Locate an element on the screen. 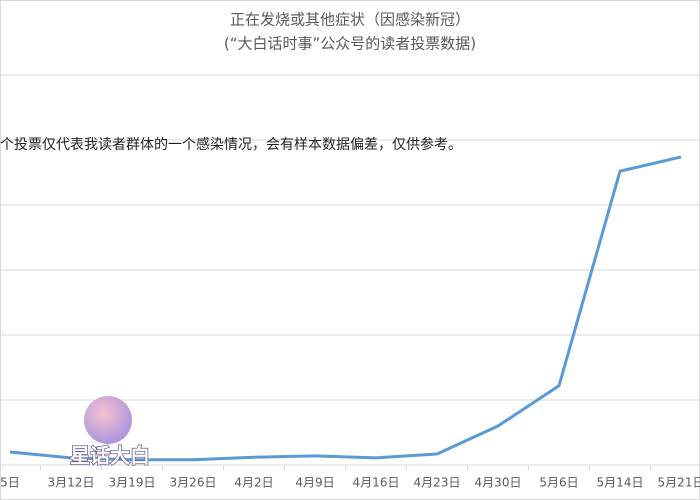  watermark: 星话大白 is located at coordinates (110, 456).